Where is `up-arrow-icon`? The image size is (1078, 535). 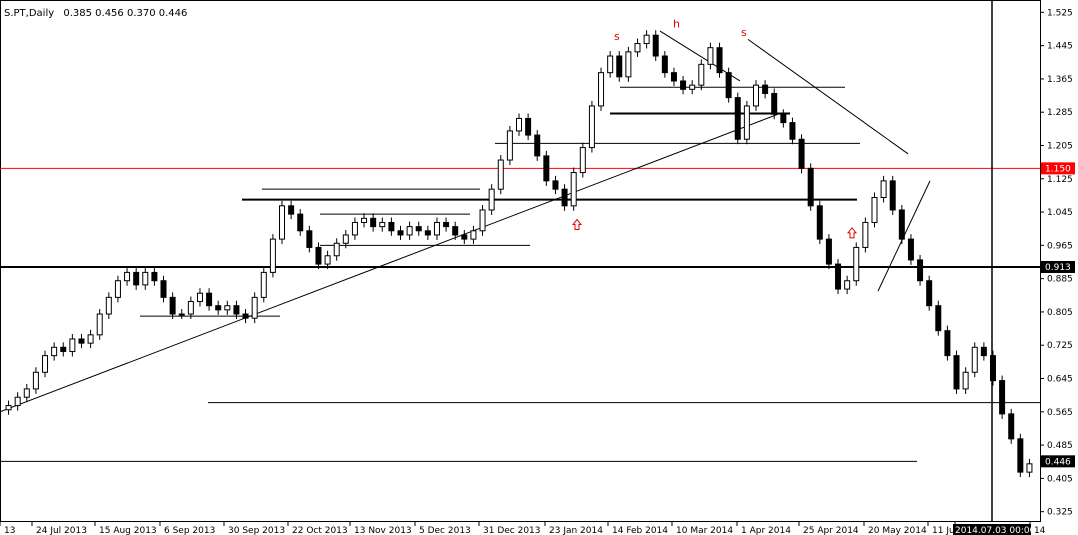 up-arrow-icon is located at coordinates (852, 233).